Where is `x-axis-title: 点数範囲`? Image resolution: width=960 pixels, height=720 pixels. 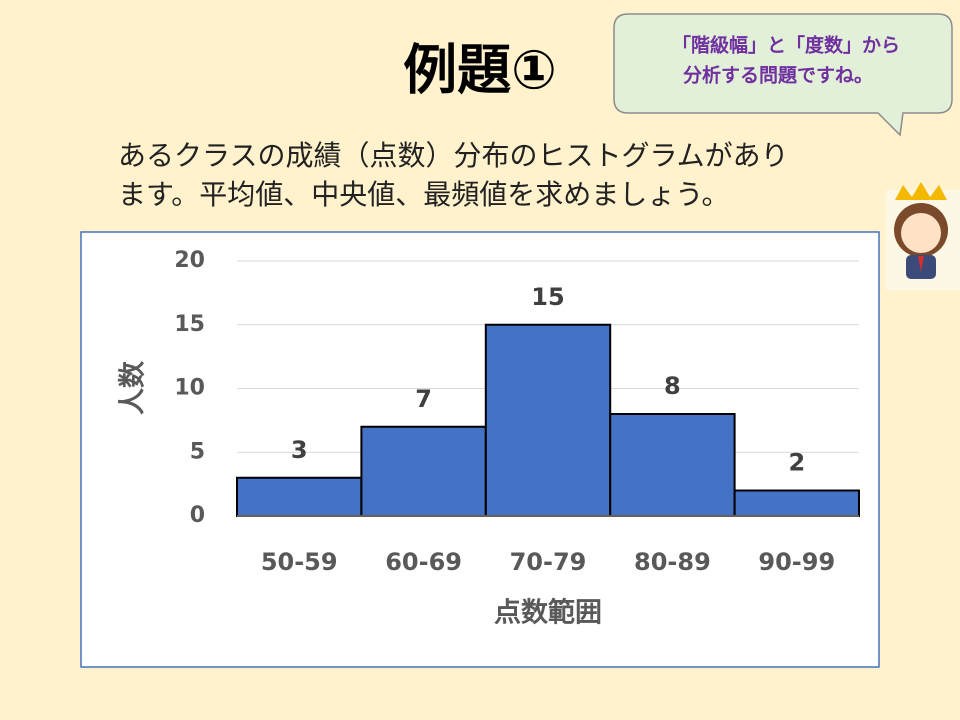 x-axis-title: 点数範囲 is located at coordinates (548, 613).